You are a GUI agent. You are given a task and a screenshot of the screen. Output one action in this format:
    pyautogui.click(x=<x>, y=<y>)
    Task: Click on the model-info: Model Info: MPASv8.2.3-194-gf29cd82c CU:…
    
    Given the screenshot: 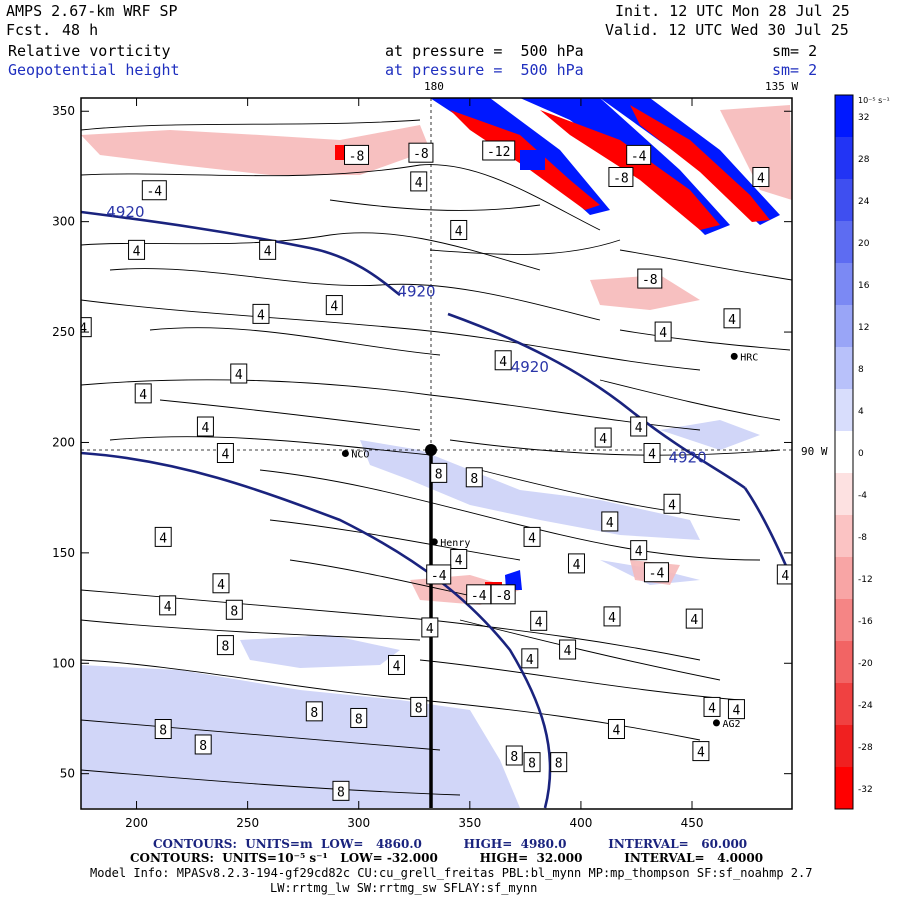 What is the action you would take?
    pyautogui.click(x=451, y=873)
    